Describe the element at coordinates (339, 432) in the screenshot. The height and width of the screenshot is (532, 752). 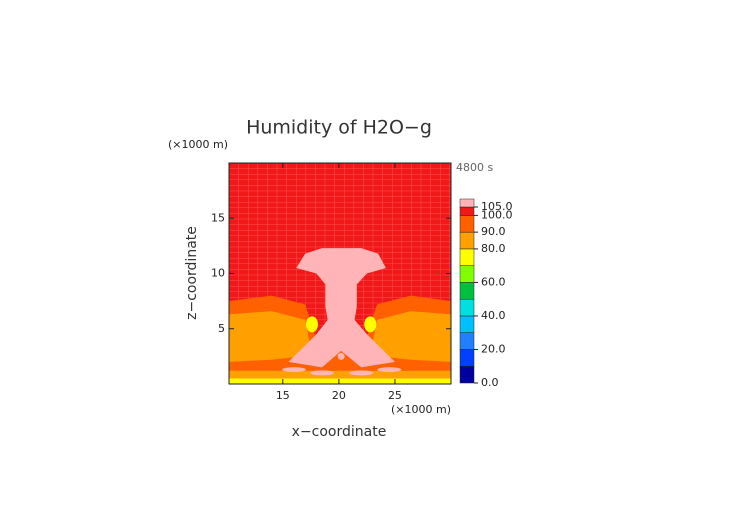
I see `x-axis-label: x−coordinate` at that location.